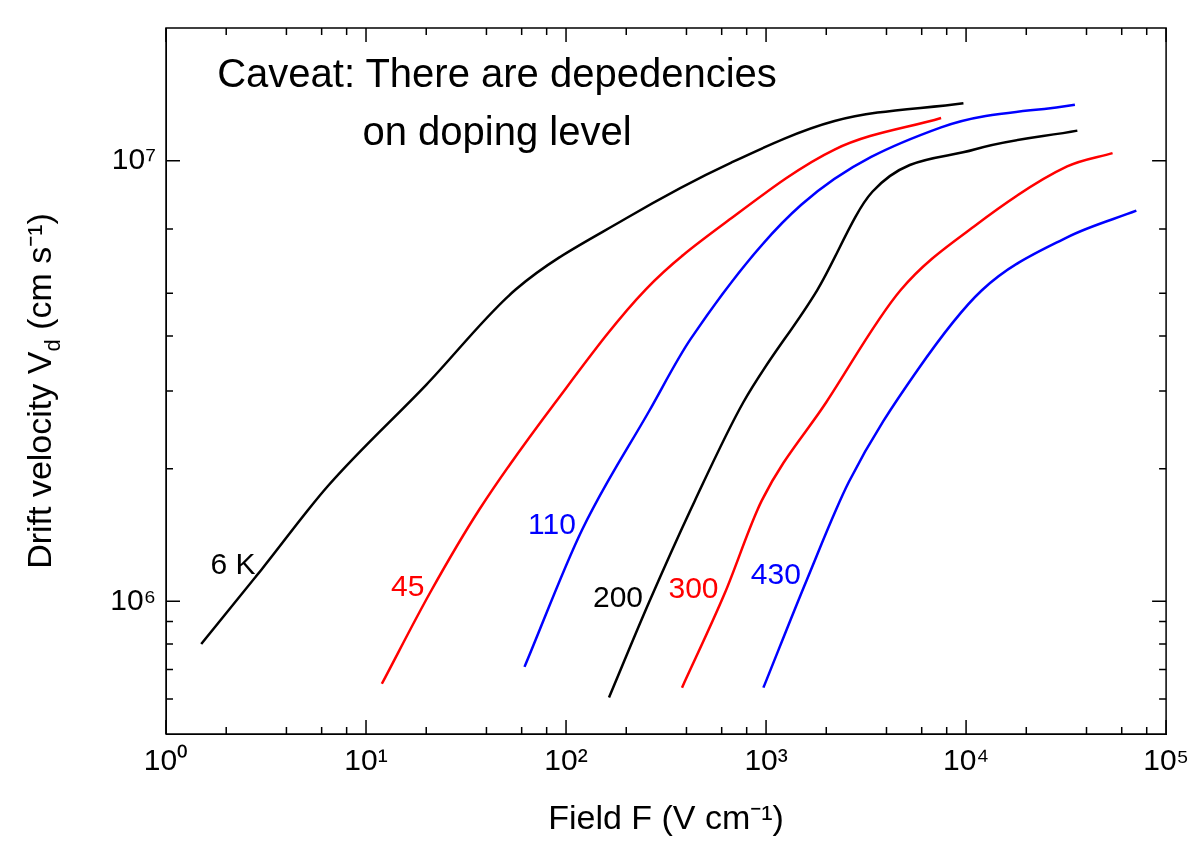 Image resolution: width=1199 pixels, height=846 pixels. Describe the element at coordinates (166, 760) in the screenshot. I see `x-tick-label: 10⁰` at that location.